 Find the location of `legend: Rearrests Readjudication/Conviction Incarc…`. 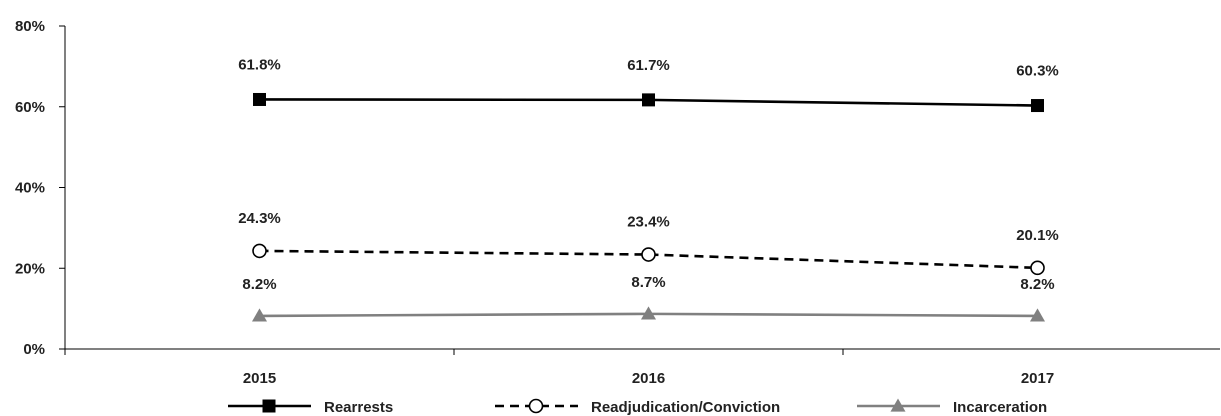

legend: Rearrests Readjudication/Conviction Incarc… is located at coordinates (637, 407).